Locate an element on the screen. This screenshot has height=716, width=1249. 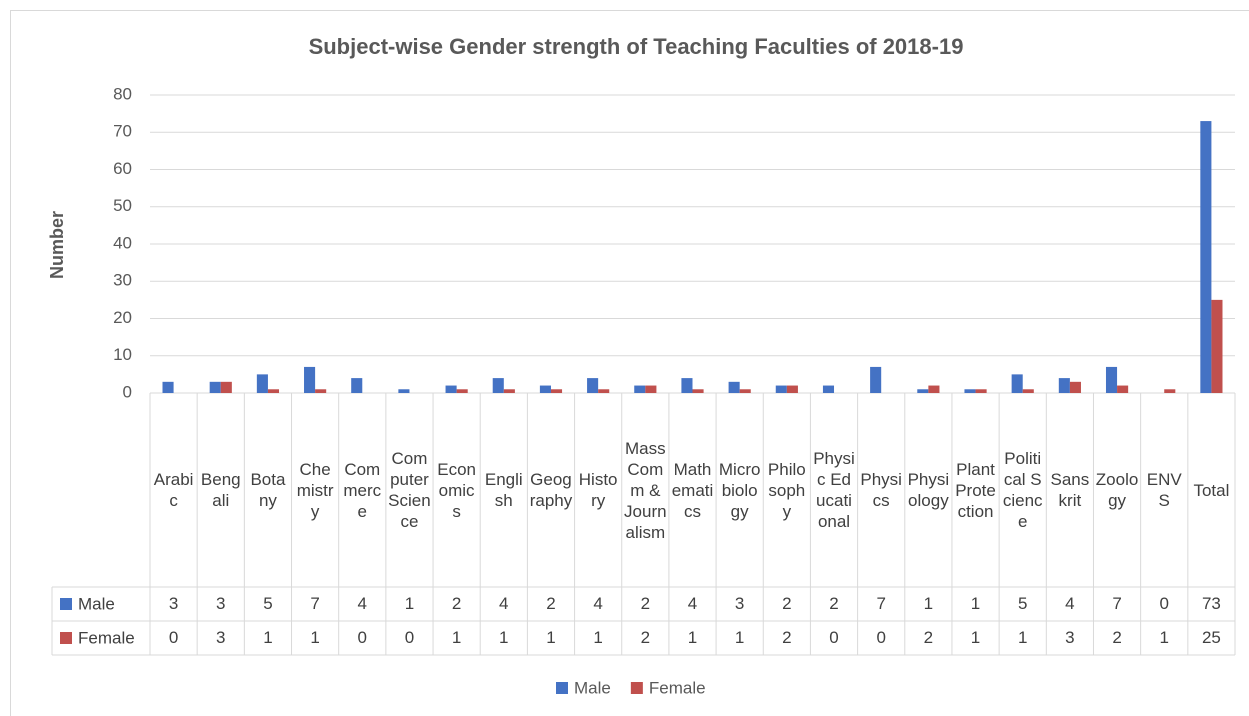
y-tick-label: 60 is located at coordinates (122, 168).